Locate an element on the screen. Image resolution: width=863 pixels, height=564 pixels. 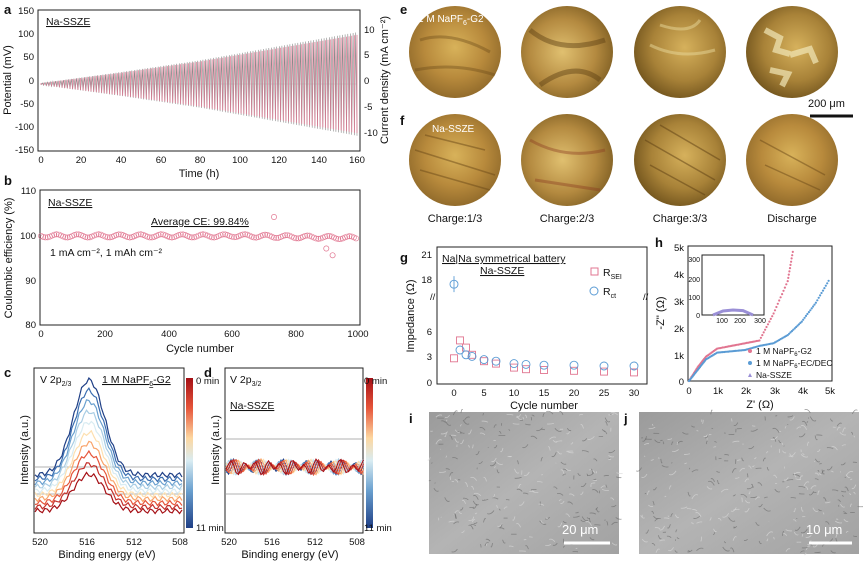
label-c: 1 M NaPF6-G2 is located at coordinates (136, 381).